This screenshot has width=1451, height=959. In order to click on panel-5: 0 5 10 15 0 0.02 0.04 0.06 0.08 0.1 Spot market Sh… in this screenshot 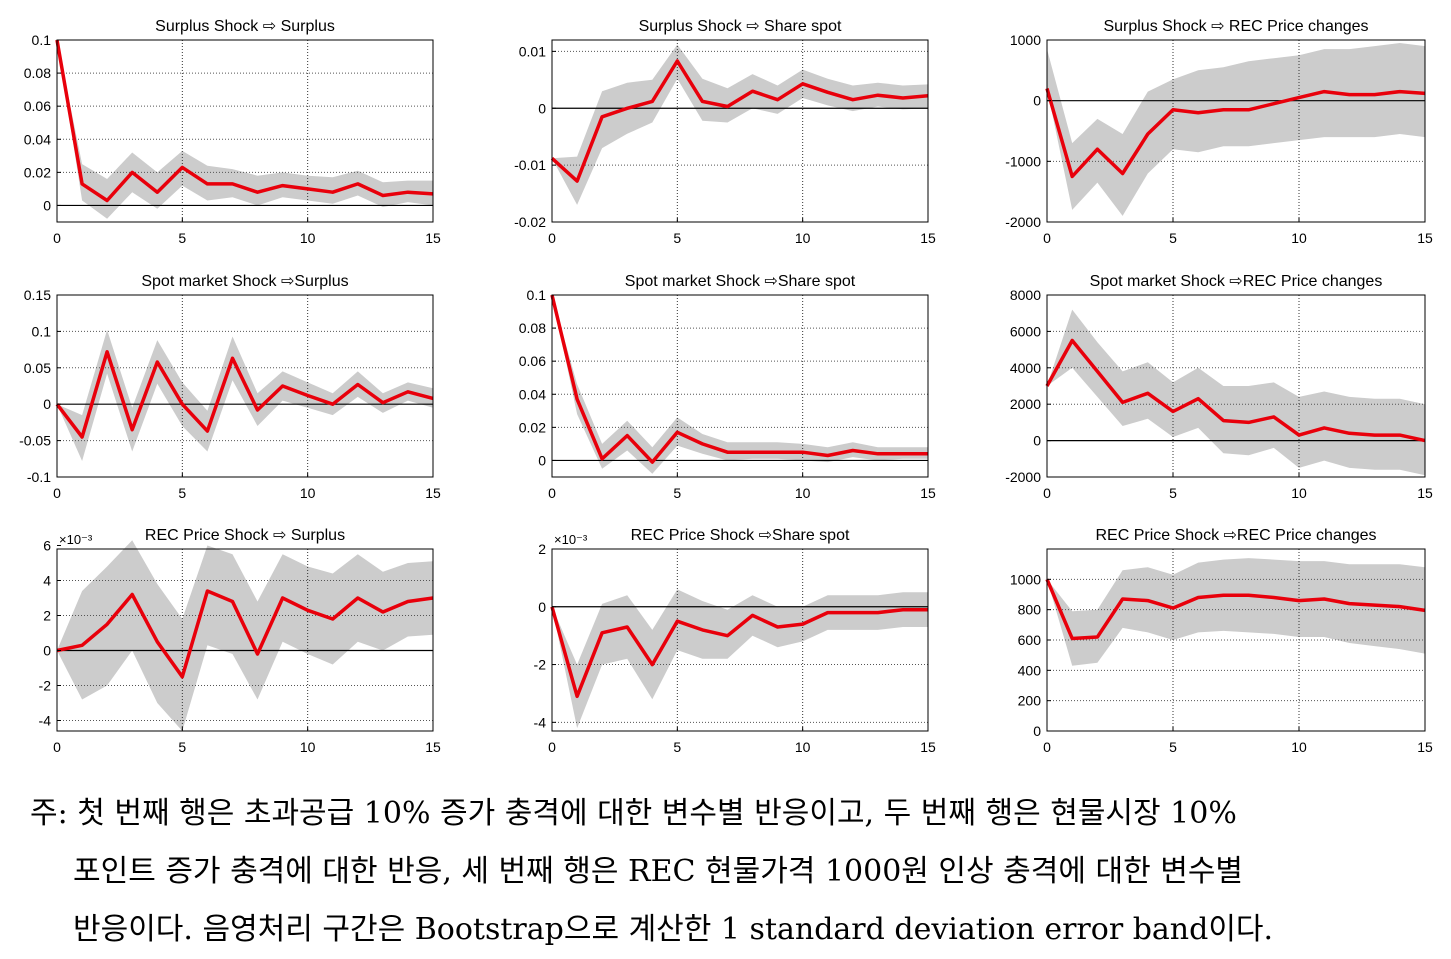, I will do `click(727, 387)`.